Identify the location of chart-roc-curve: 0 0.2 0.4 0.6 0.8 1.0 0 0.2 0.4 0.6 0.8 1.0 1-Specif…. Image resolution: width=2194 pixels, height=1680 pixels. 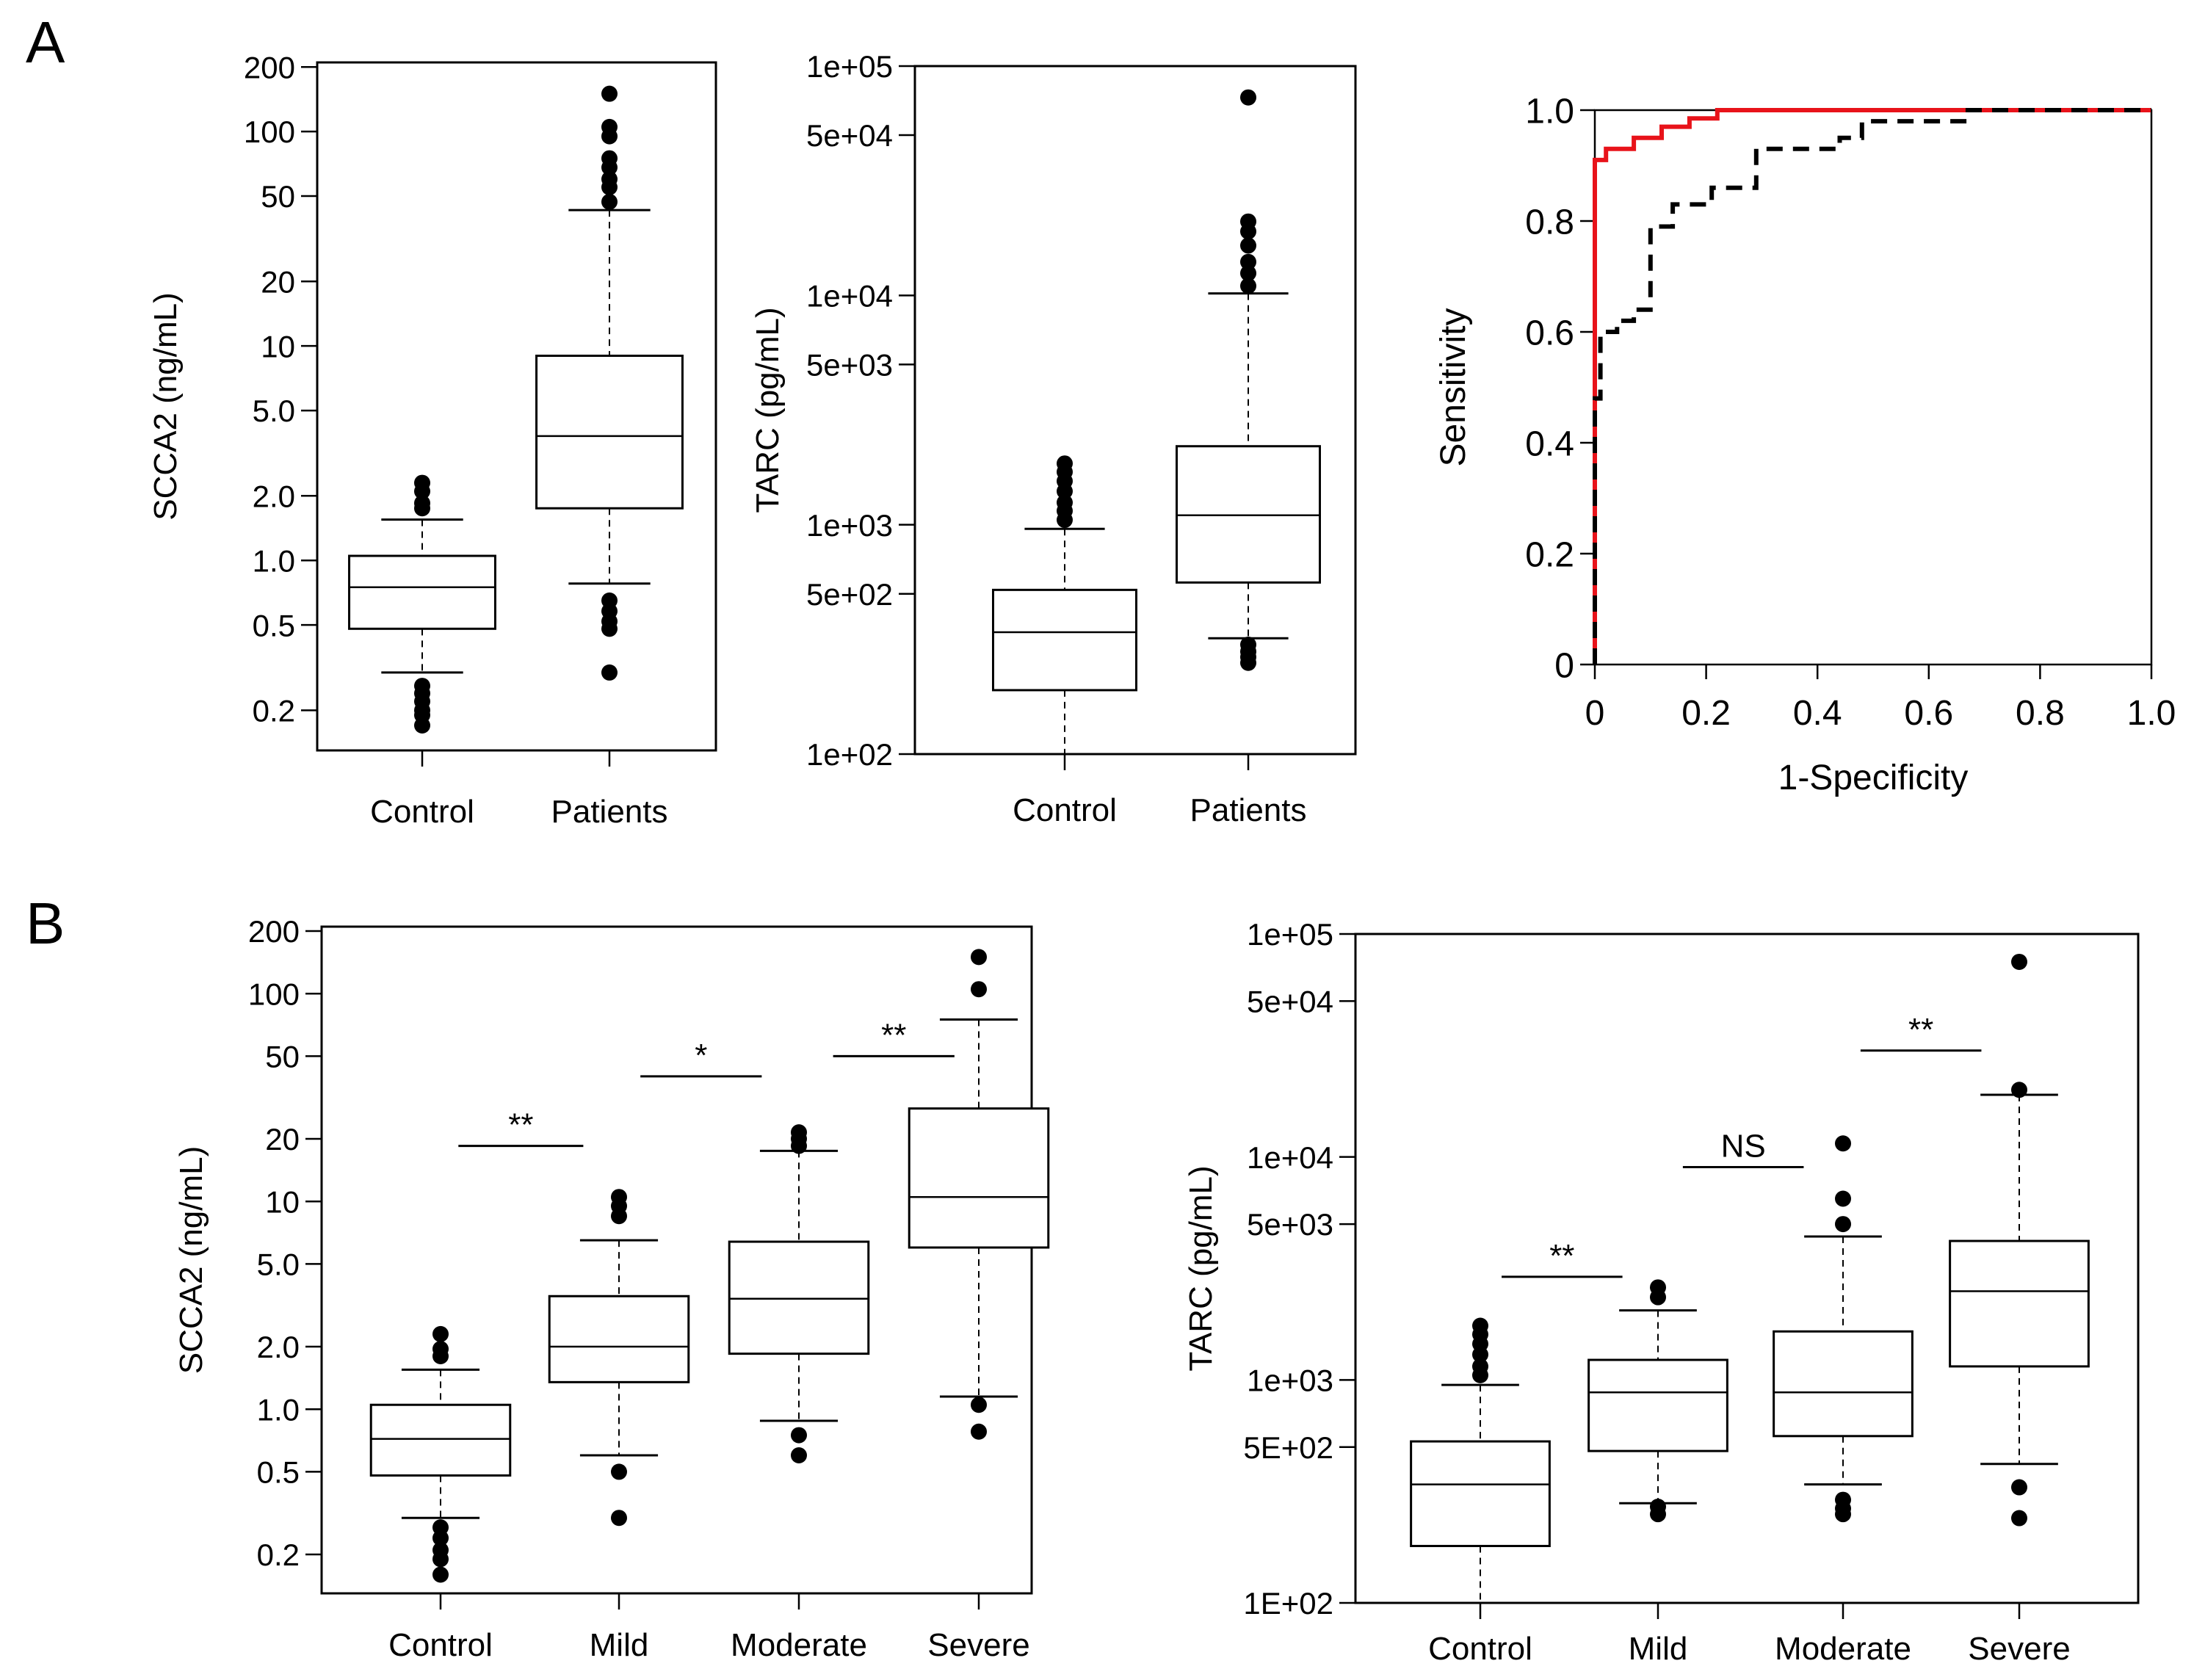
(1805, 444).